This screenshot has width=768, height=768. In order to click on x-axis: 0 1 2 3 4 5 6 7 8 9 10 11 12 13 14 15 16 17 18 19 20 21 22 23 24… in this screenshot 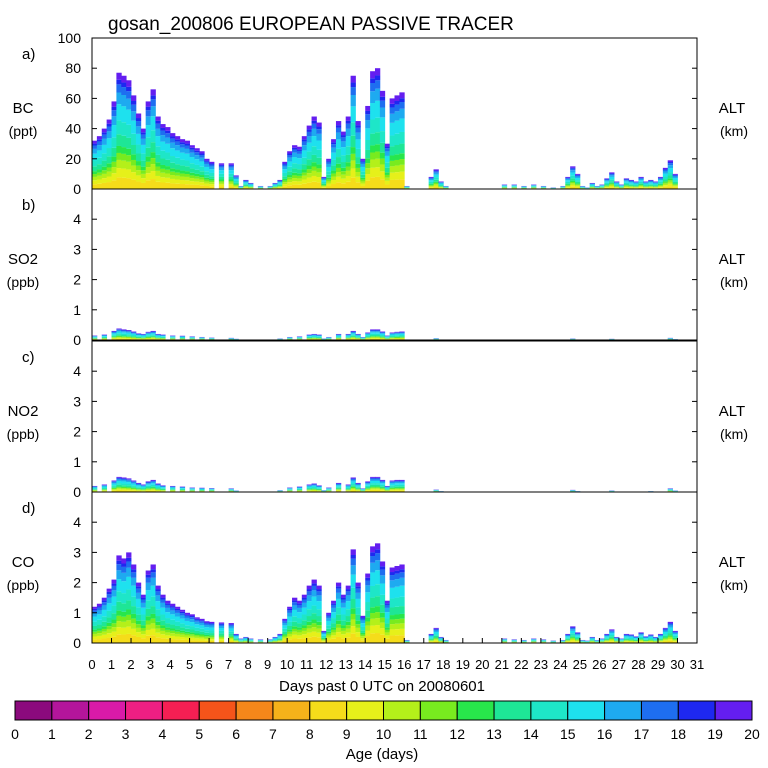, I will do `click(396, 655)`.